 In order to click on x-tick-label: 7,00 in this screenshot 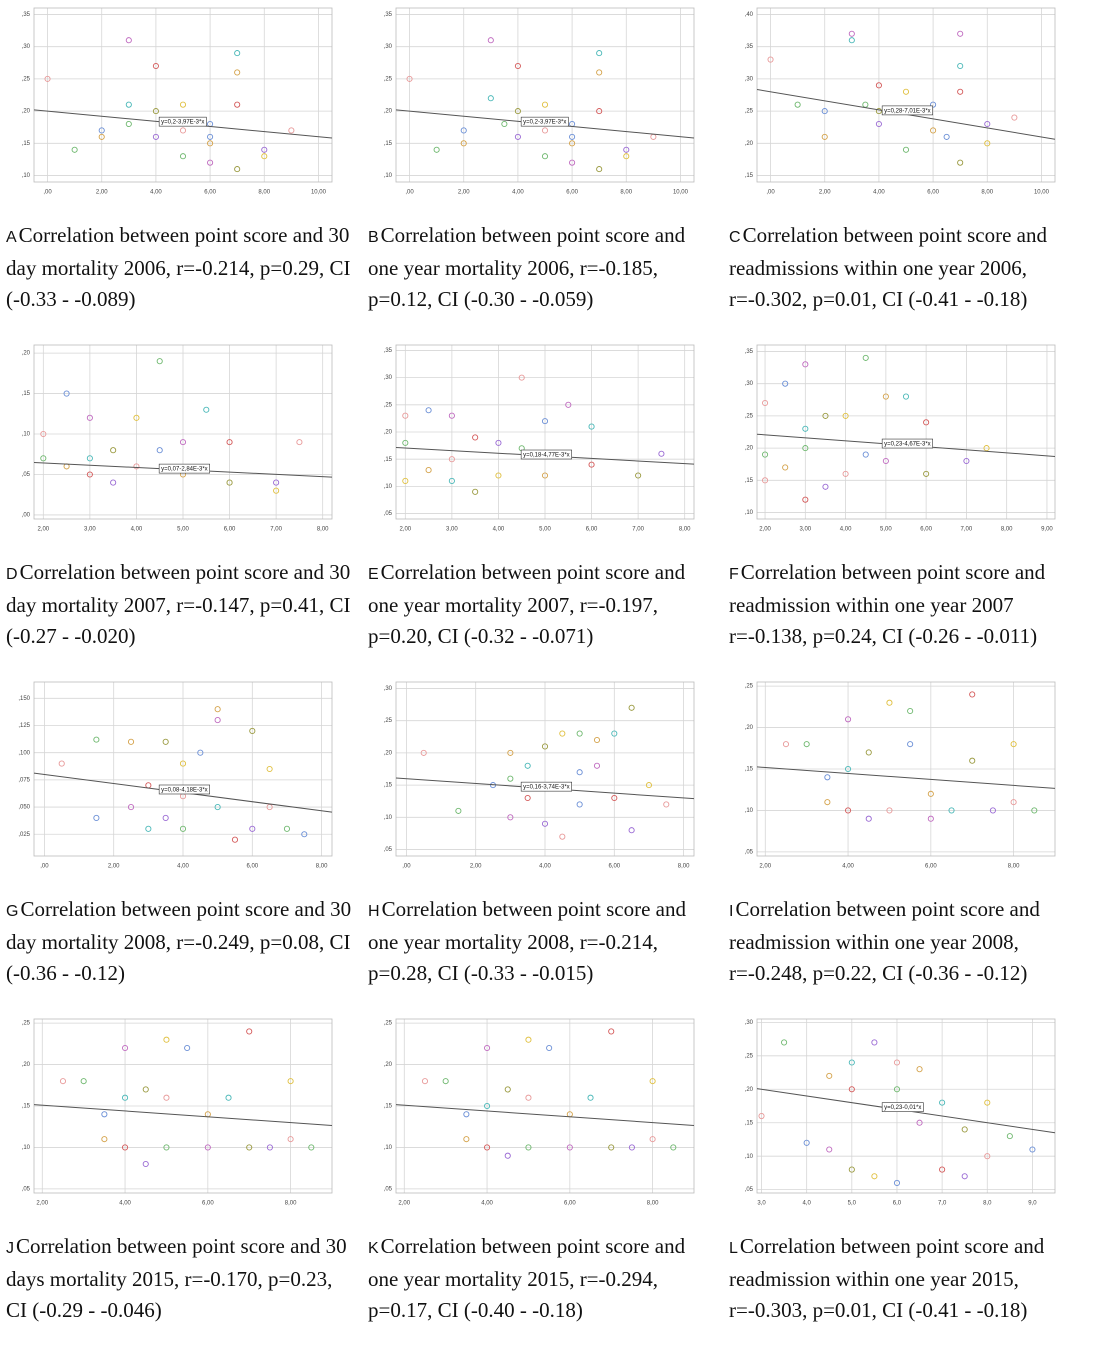, I will do `click(967, 530)`.